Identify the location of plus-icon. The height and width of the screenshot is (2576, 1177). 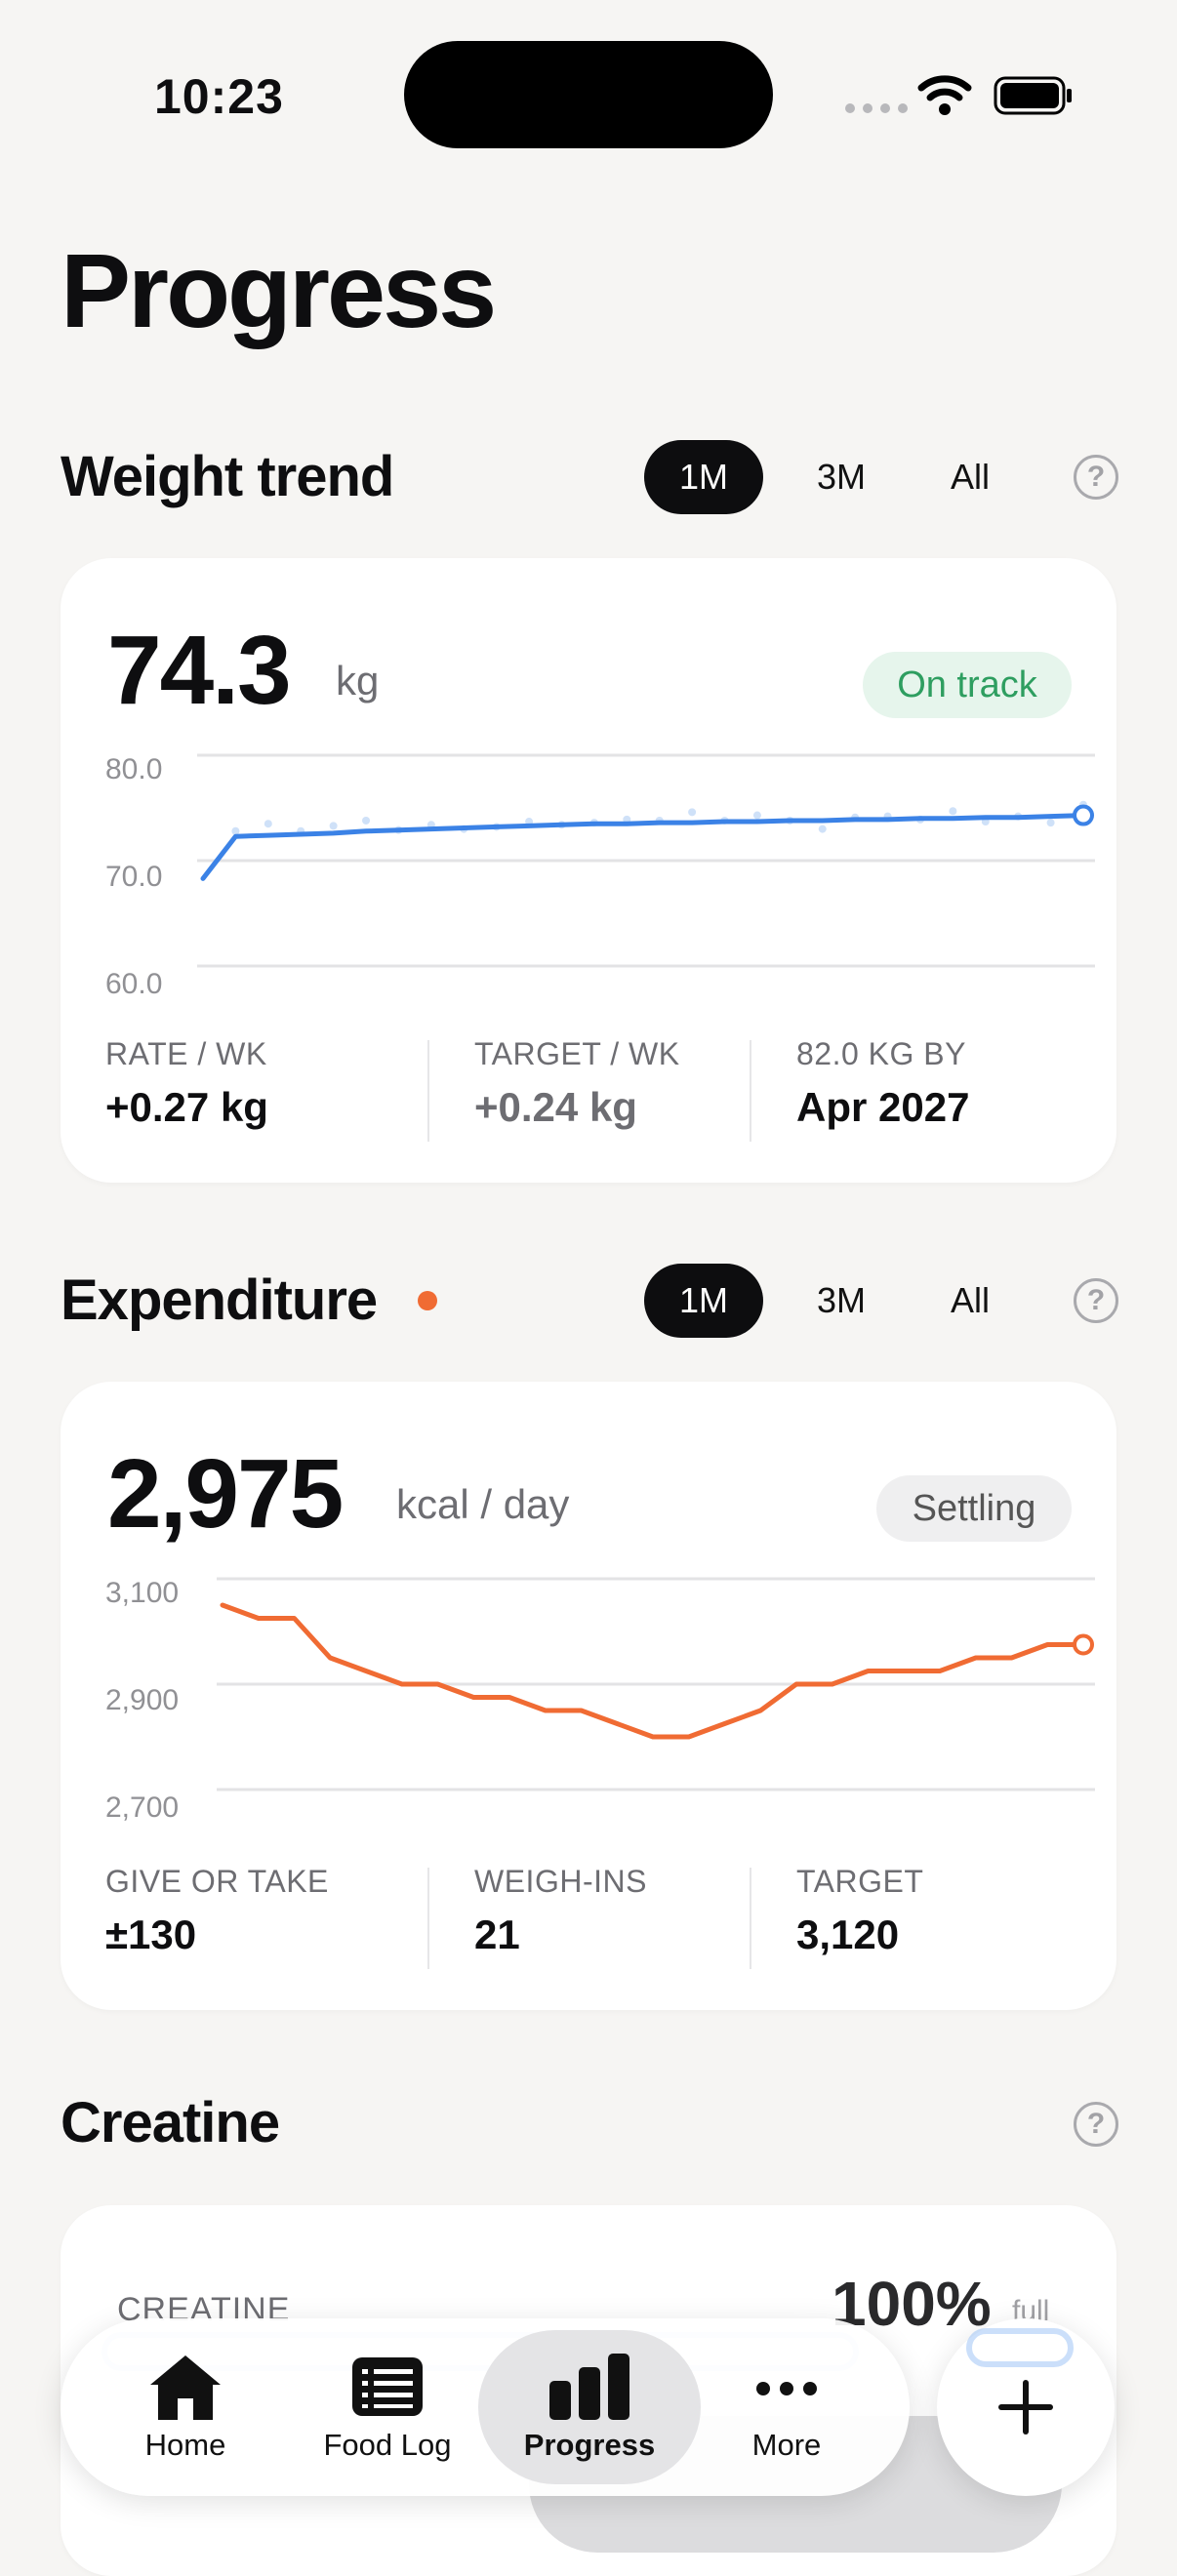
(1025, 2407).